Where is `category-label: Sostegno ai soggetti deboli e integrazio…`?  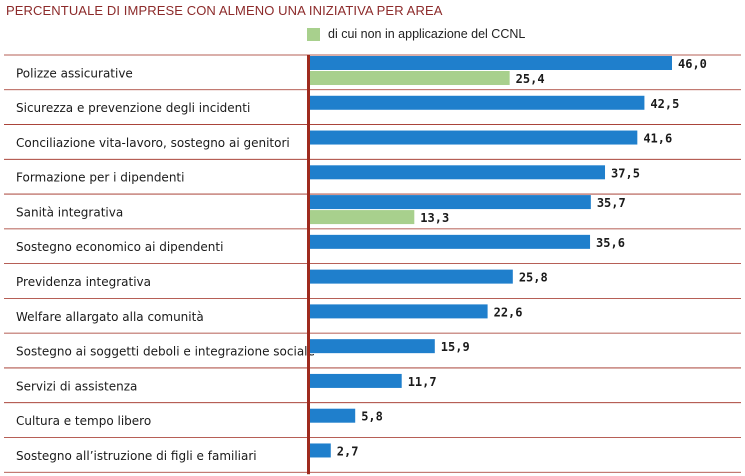 category-label: Sostegno ai soggetti deboli e integrazio… is located at coordinates (165, 352).